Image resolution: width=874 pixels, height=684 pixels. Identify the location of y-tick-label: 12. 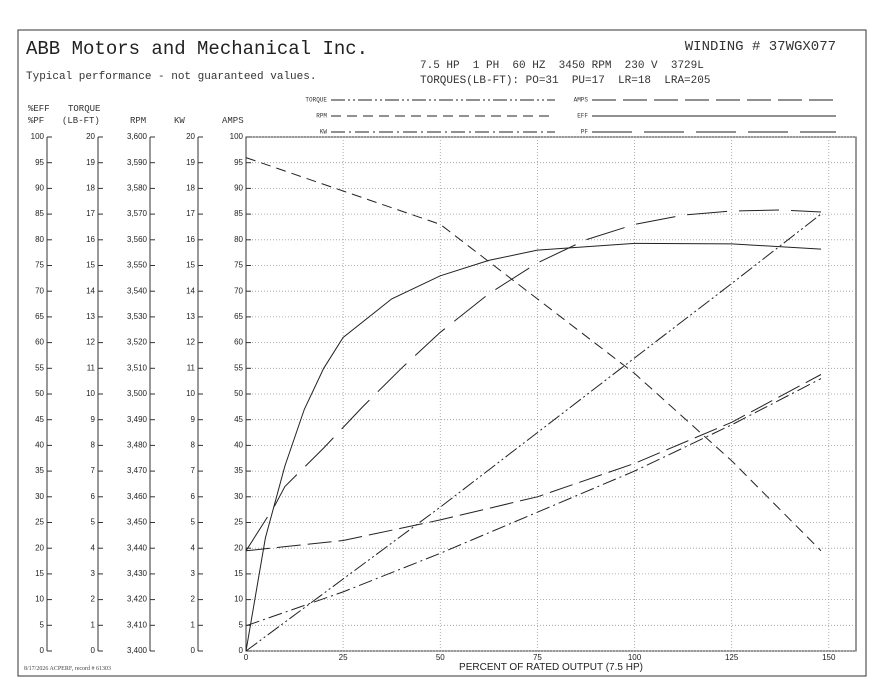
(90, 342).